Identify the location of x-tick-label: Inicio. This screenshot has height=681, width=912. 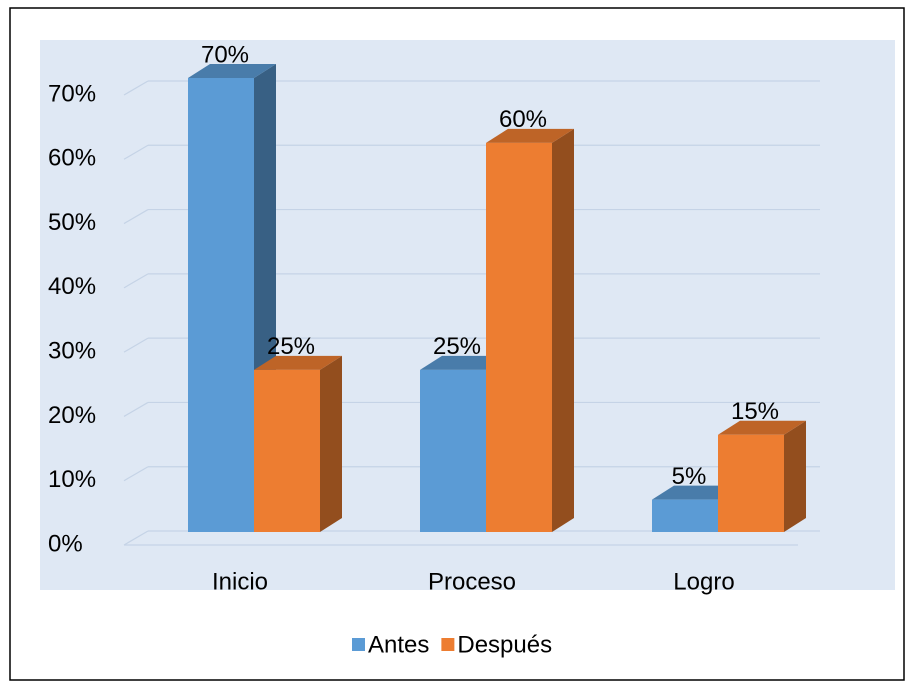
(240, 581).